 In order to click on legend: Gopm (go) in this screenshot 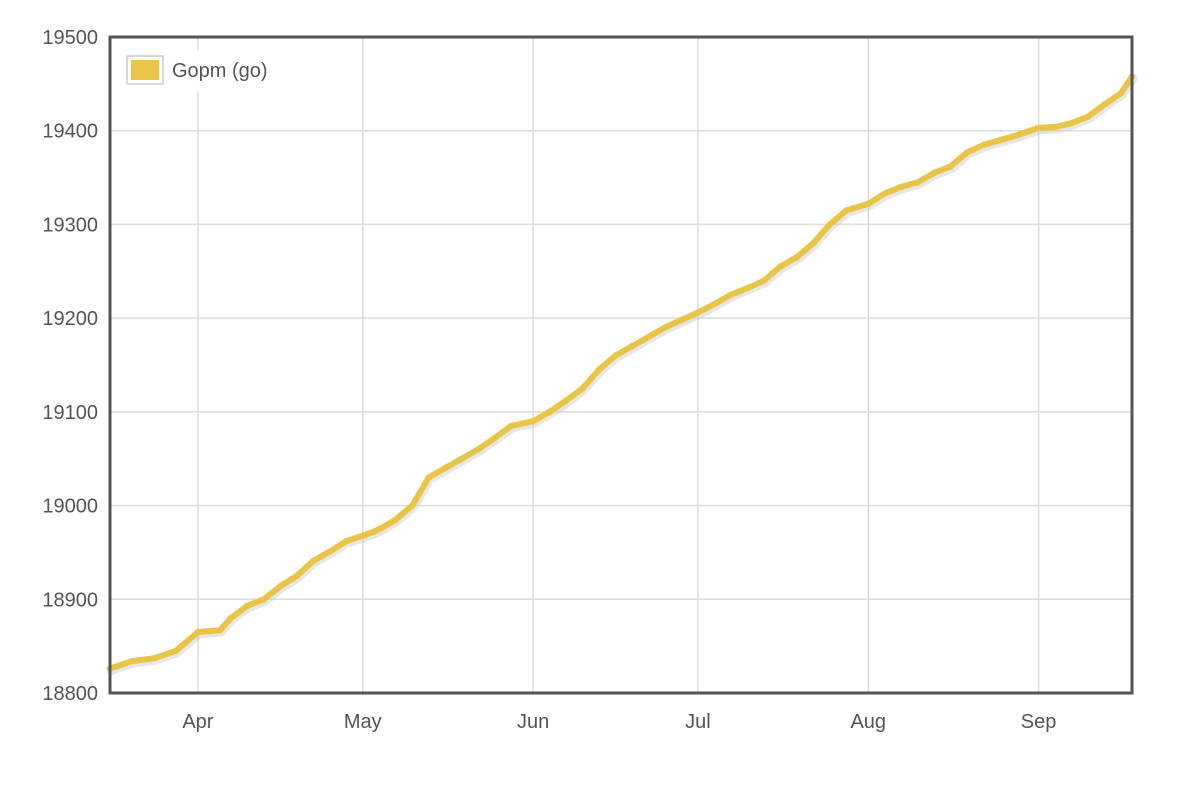, I will do `click(205, 71)`.